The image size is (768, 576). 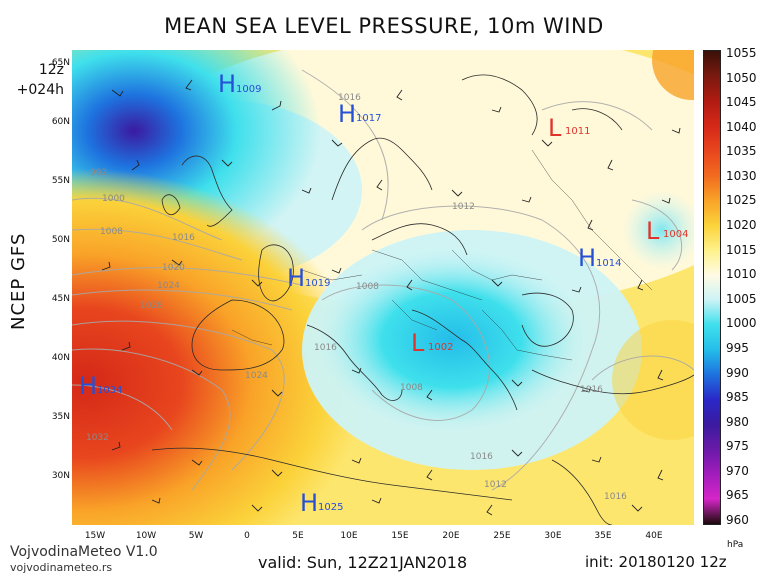 I want to click on colorbar-tick-label: 1030, so click(x=741, y=175).